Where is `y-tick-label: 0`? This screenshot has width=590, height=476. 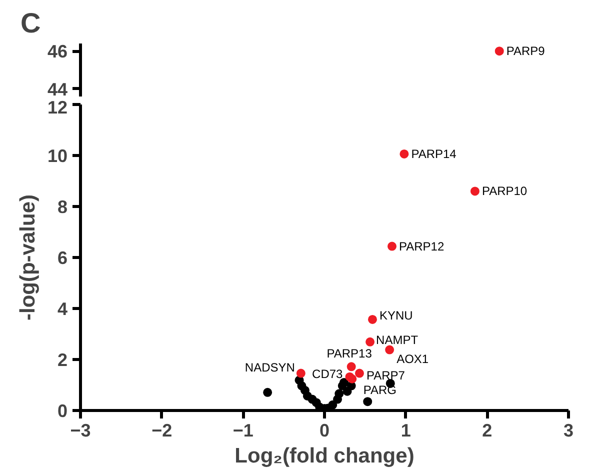 y-tick-label: 0 is located at coordinates (62, 411).